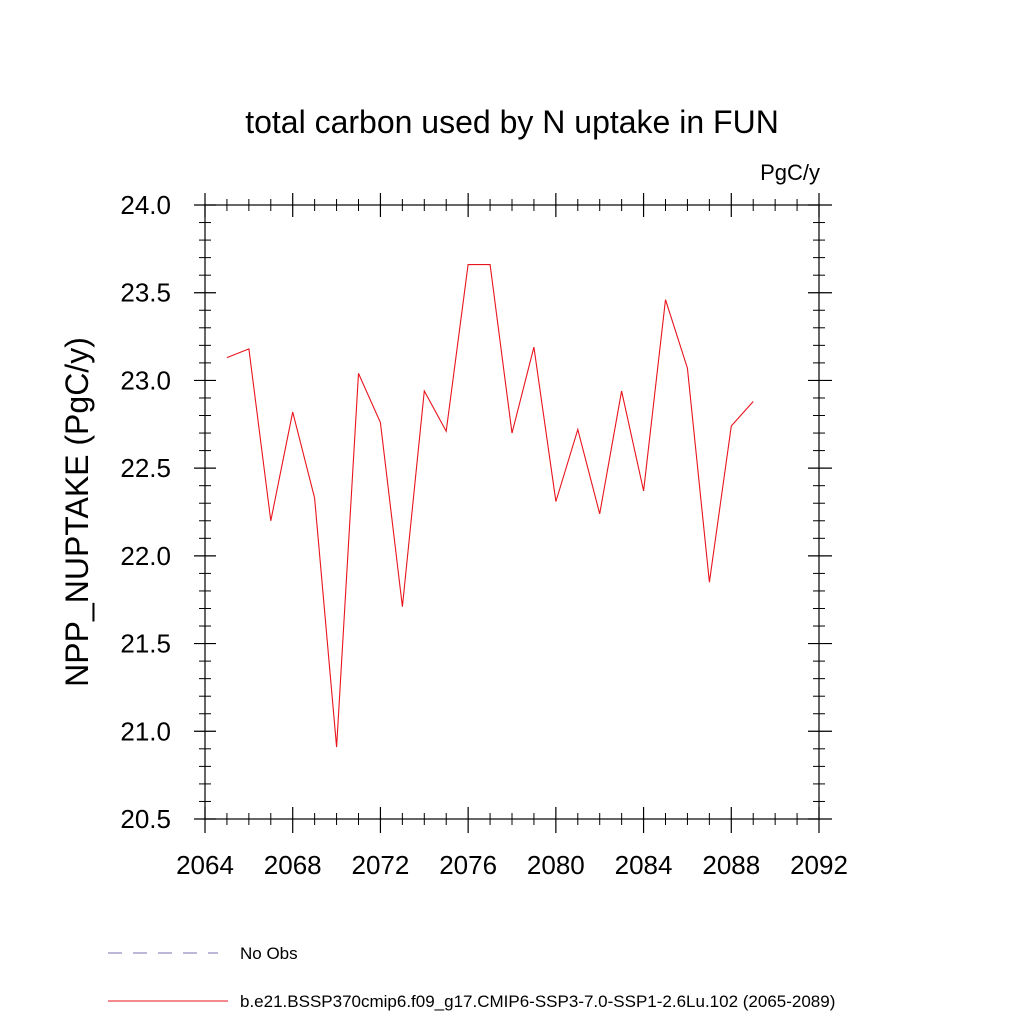 The image size is (1024, 1024). What do you see at coordinates (512, 865) in the screenshot?
I see `x-tick-labels: 2064 2068 2072 2076 2080 2084 2088 2092` at bounding box center [512, 865].